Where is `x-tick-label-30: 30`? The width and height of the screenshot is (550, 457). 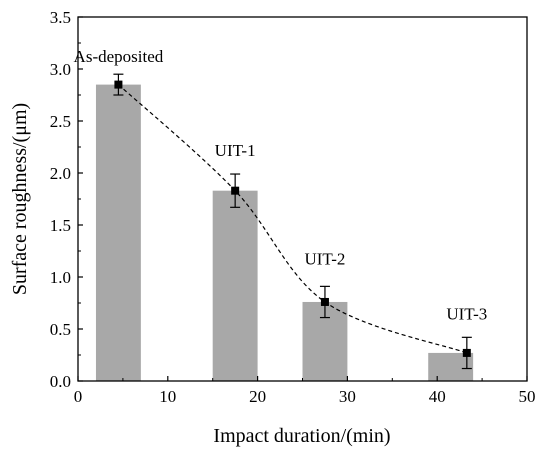 x-tick-label-30: 30 is located at coordinates (347, 396).